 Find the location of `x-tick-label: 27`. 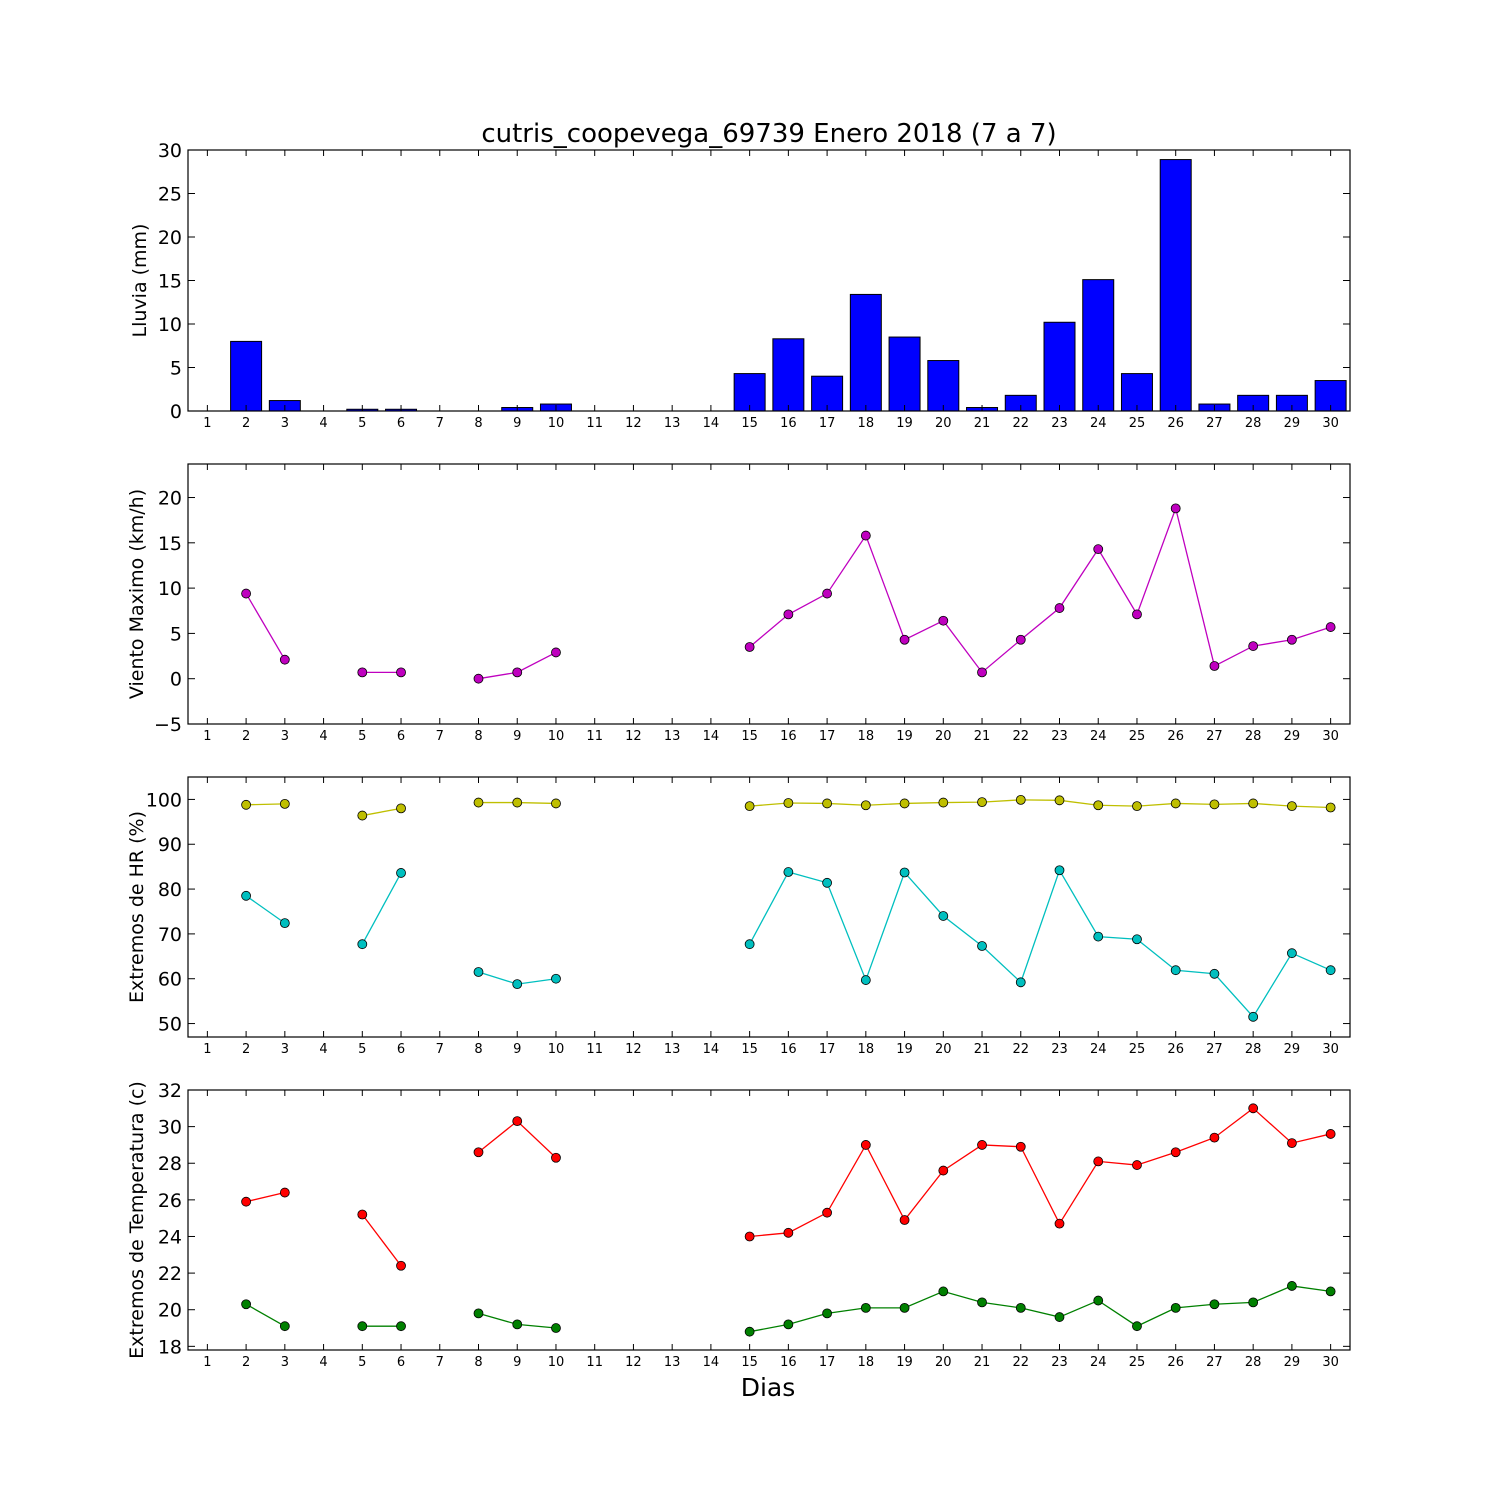

x-tick-label: 27 is located at coordinates (1214, 1049).